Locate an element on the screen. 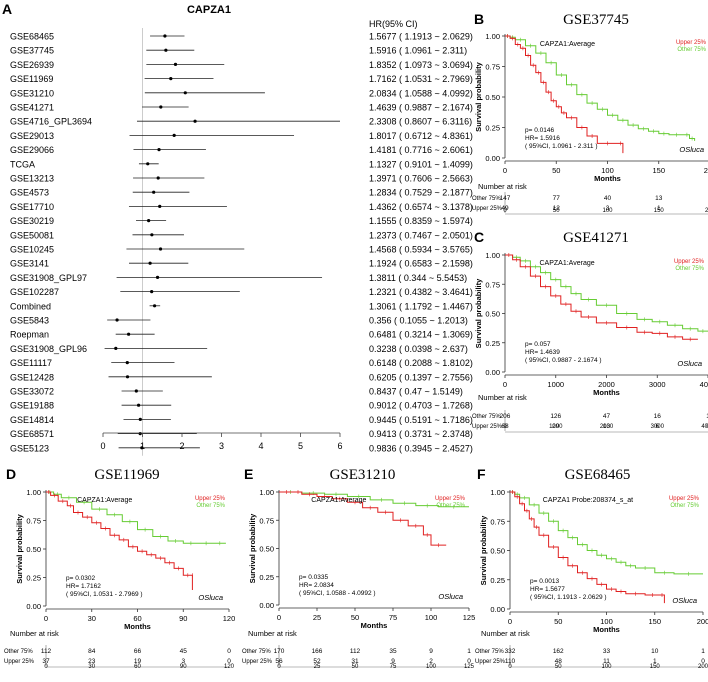 This screenshot has height=682, width=708. forest-row-label: GSE31210 is located at coordinates (32, 93).